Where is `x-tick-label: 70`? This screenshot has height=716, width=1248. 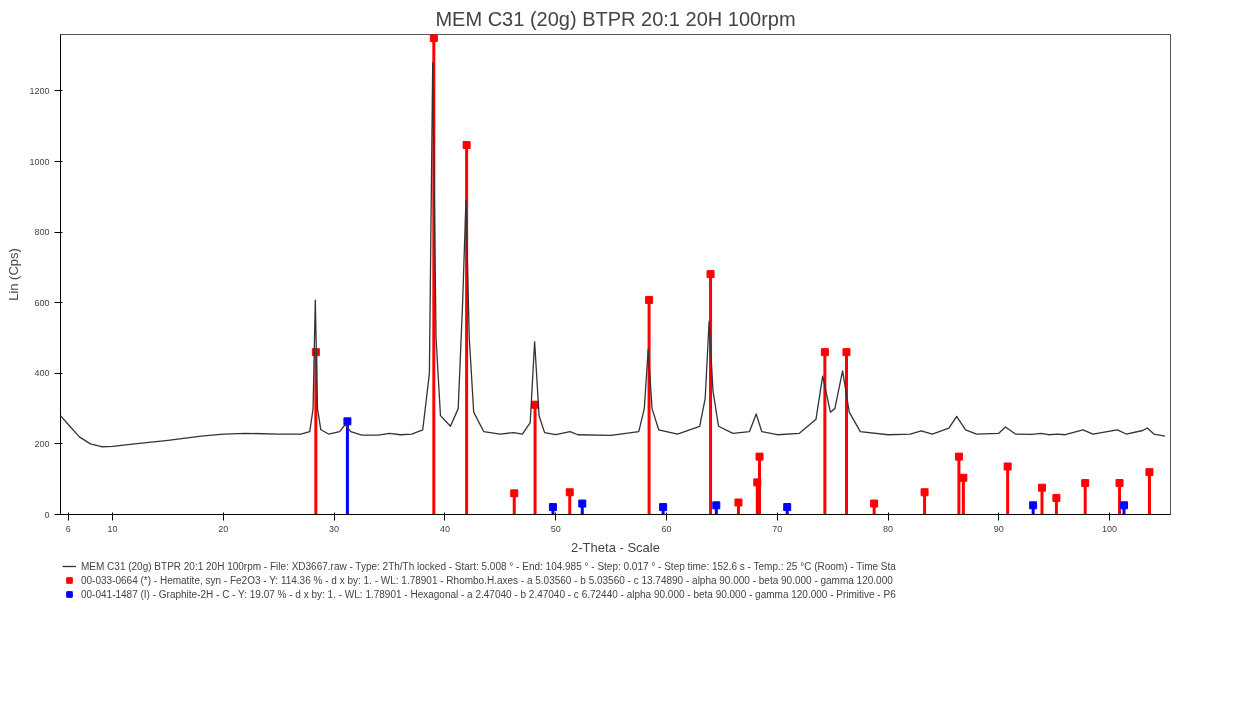 x-tick-label: 70 is located at coordinates (777, 528).